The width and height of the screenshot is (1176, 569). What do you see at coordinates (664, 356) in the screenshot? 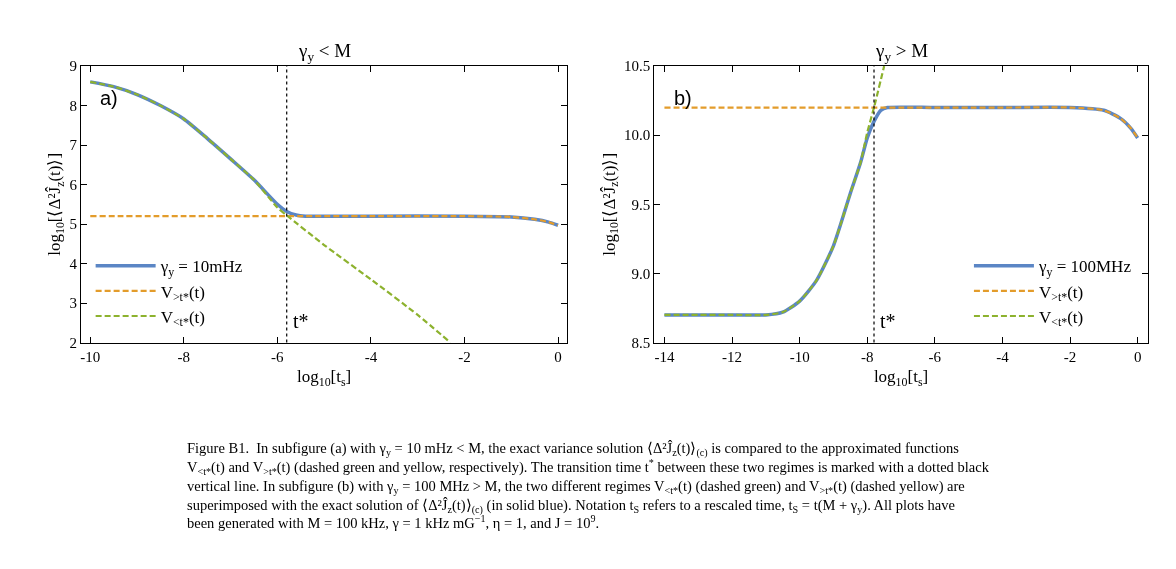
I see `x-tick-label: -14` at bounding box center [664, 356].